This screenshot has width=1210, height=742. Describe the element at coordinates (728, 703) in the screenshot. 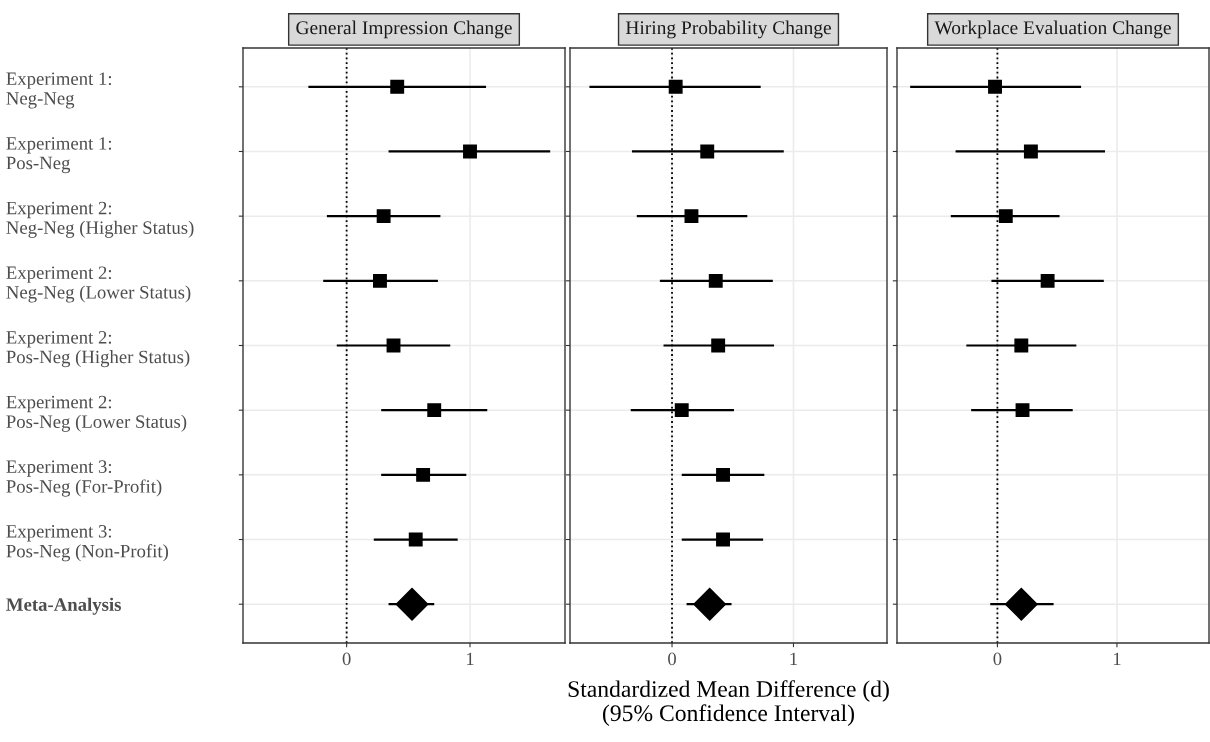

I see `x-axis-title: Standardized Mean Difference (d) (95% Confidence Interval)` at that location.